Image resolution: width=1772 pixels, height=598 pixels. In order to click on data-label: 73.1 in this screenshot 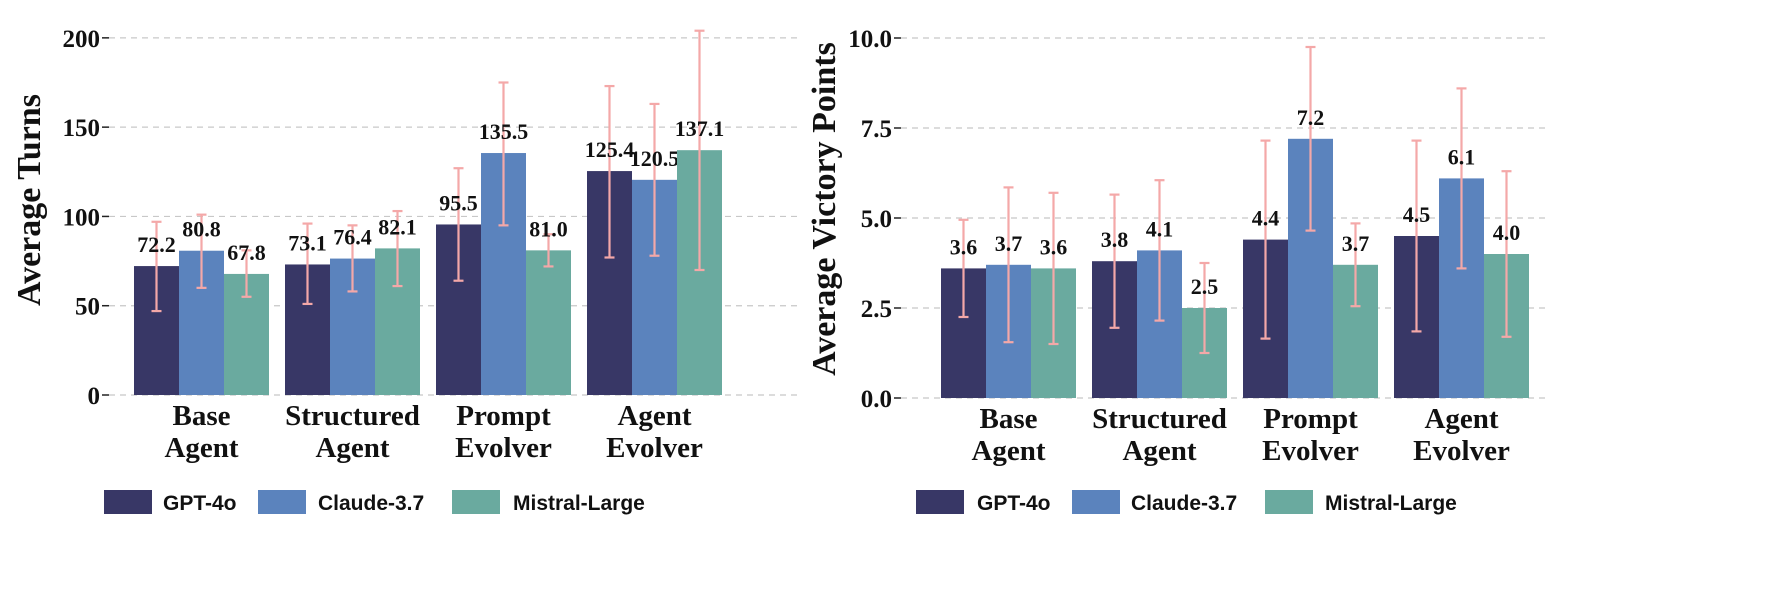, I will do `click(307, 242)`.